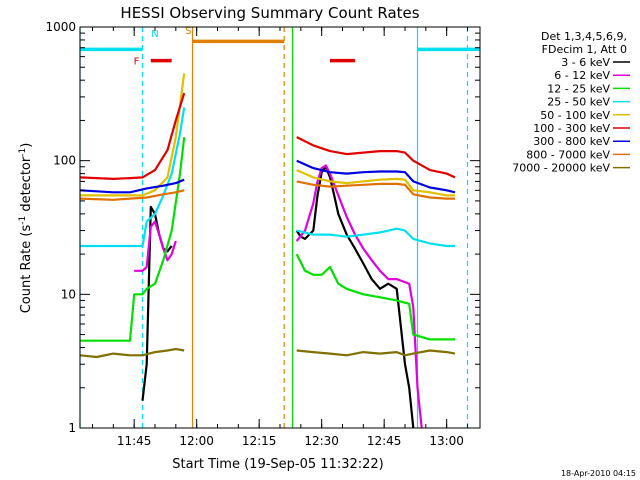 This screenshot has height=480, width=640. What do you see at coordinates (584, 49) in the screenshot?
I see `legend-header-1: FDecim 1, Att 0` at bounding box center [584, 49].